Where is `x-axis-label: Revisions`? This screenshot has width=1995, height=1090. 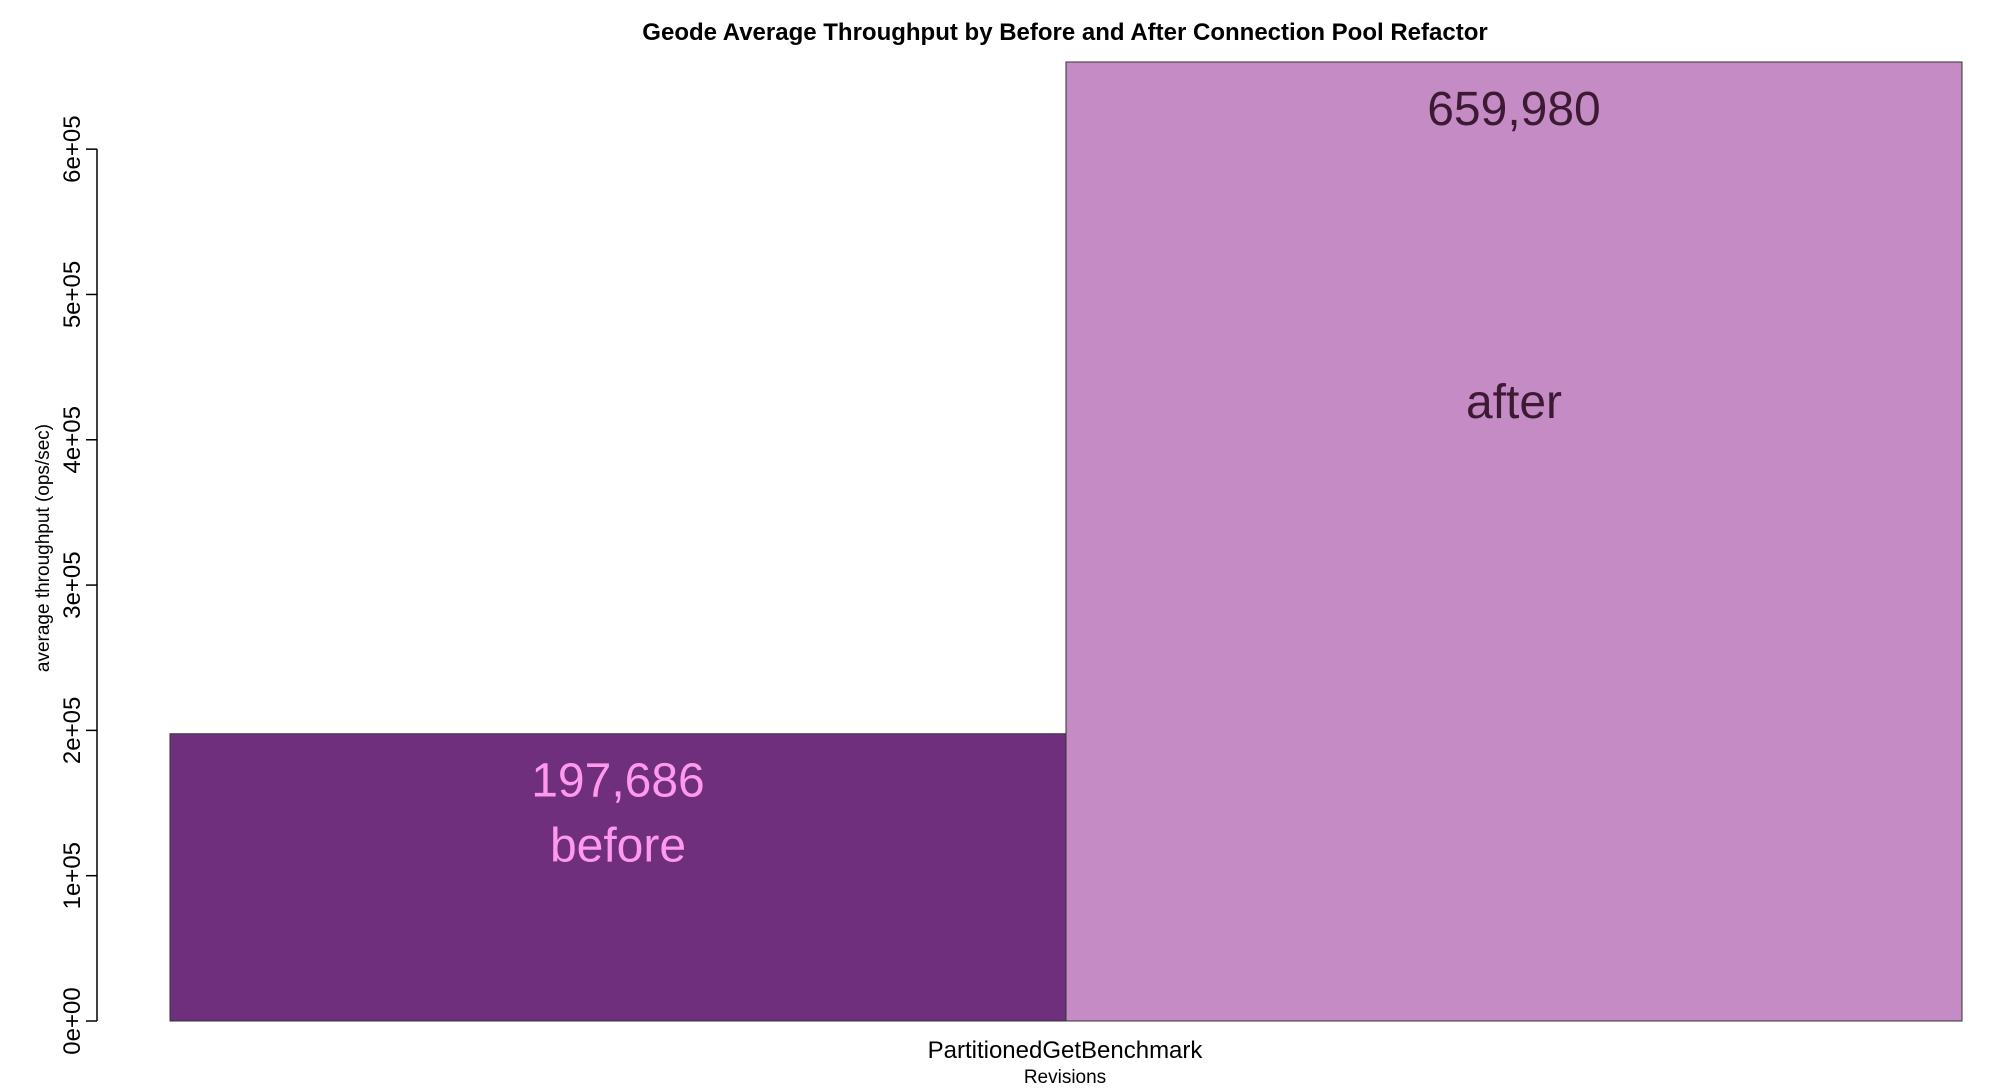
x-axis-label: Revisions is located at coordinates (1065, 1077).